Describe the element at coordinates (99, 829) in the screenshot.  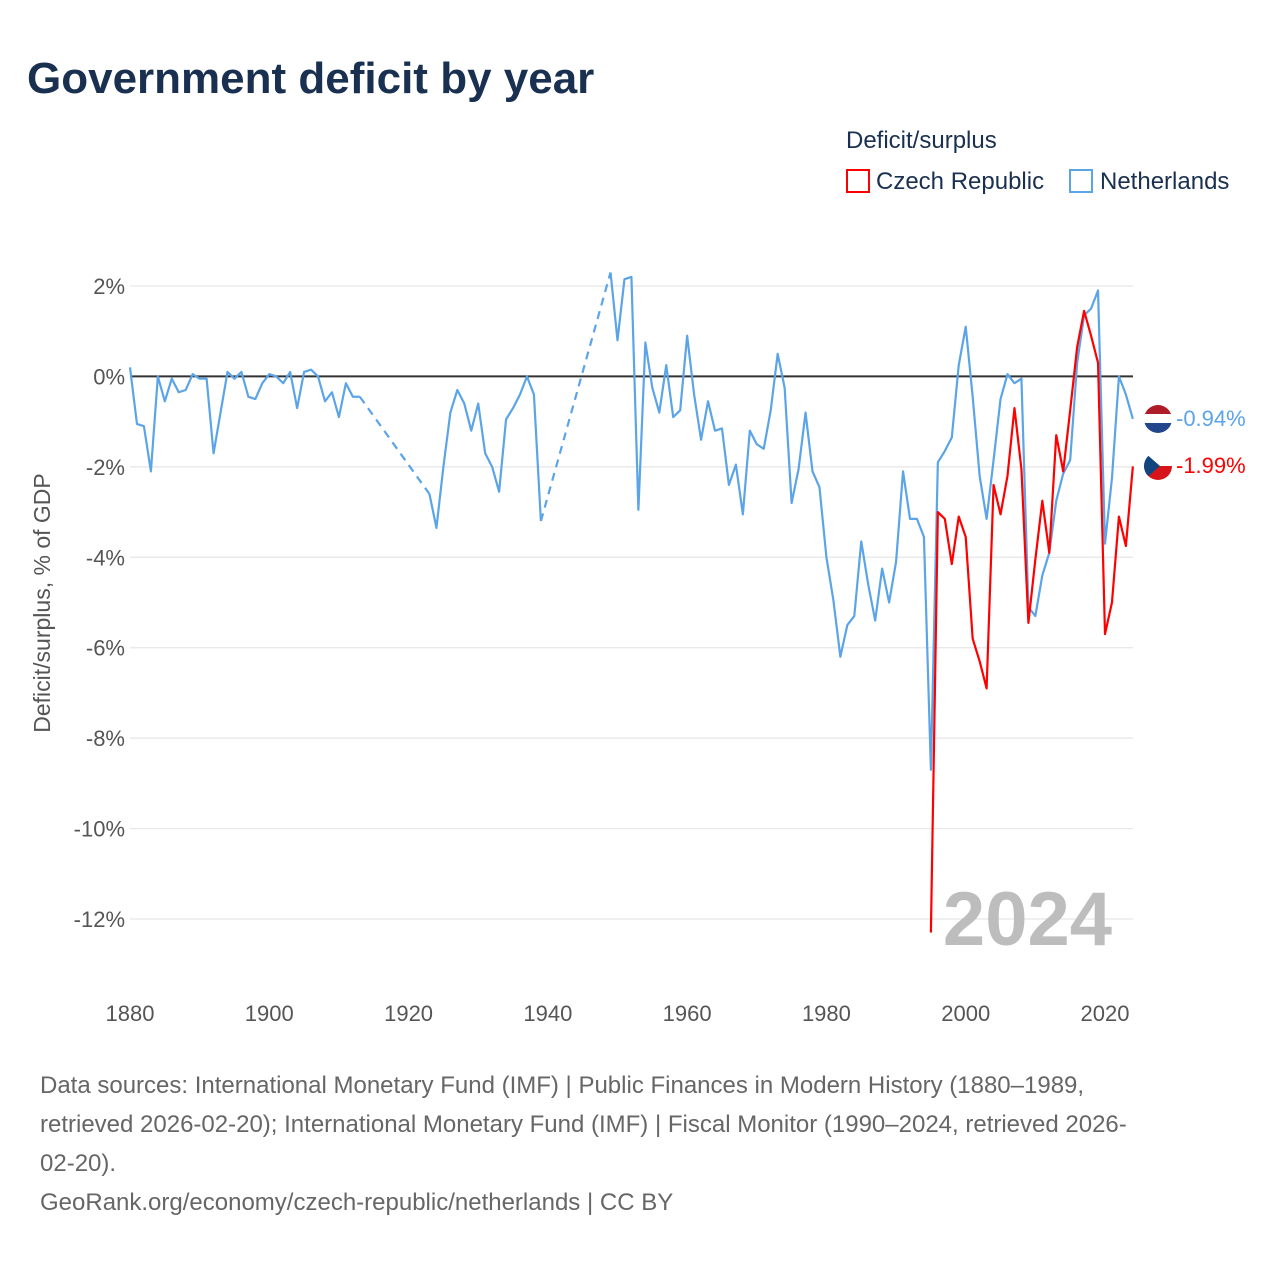
I see `y-tick-label: -10%` at that location.